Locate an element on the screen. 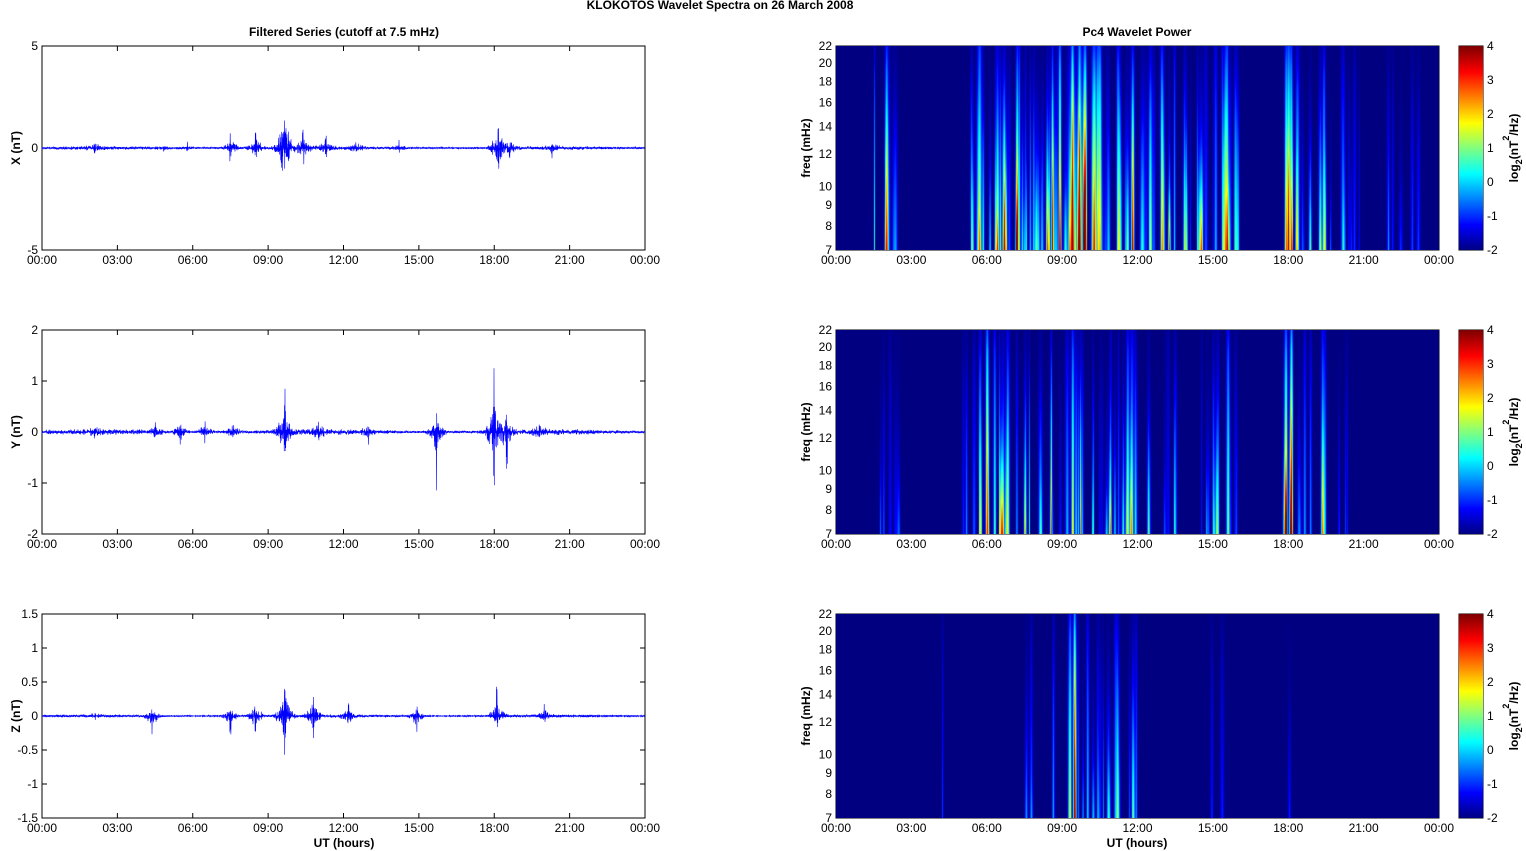  series-ylabel: X (nT) is located at coordinates (16, 148).